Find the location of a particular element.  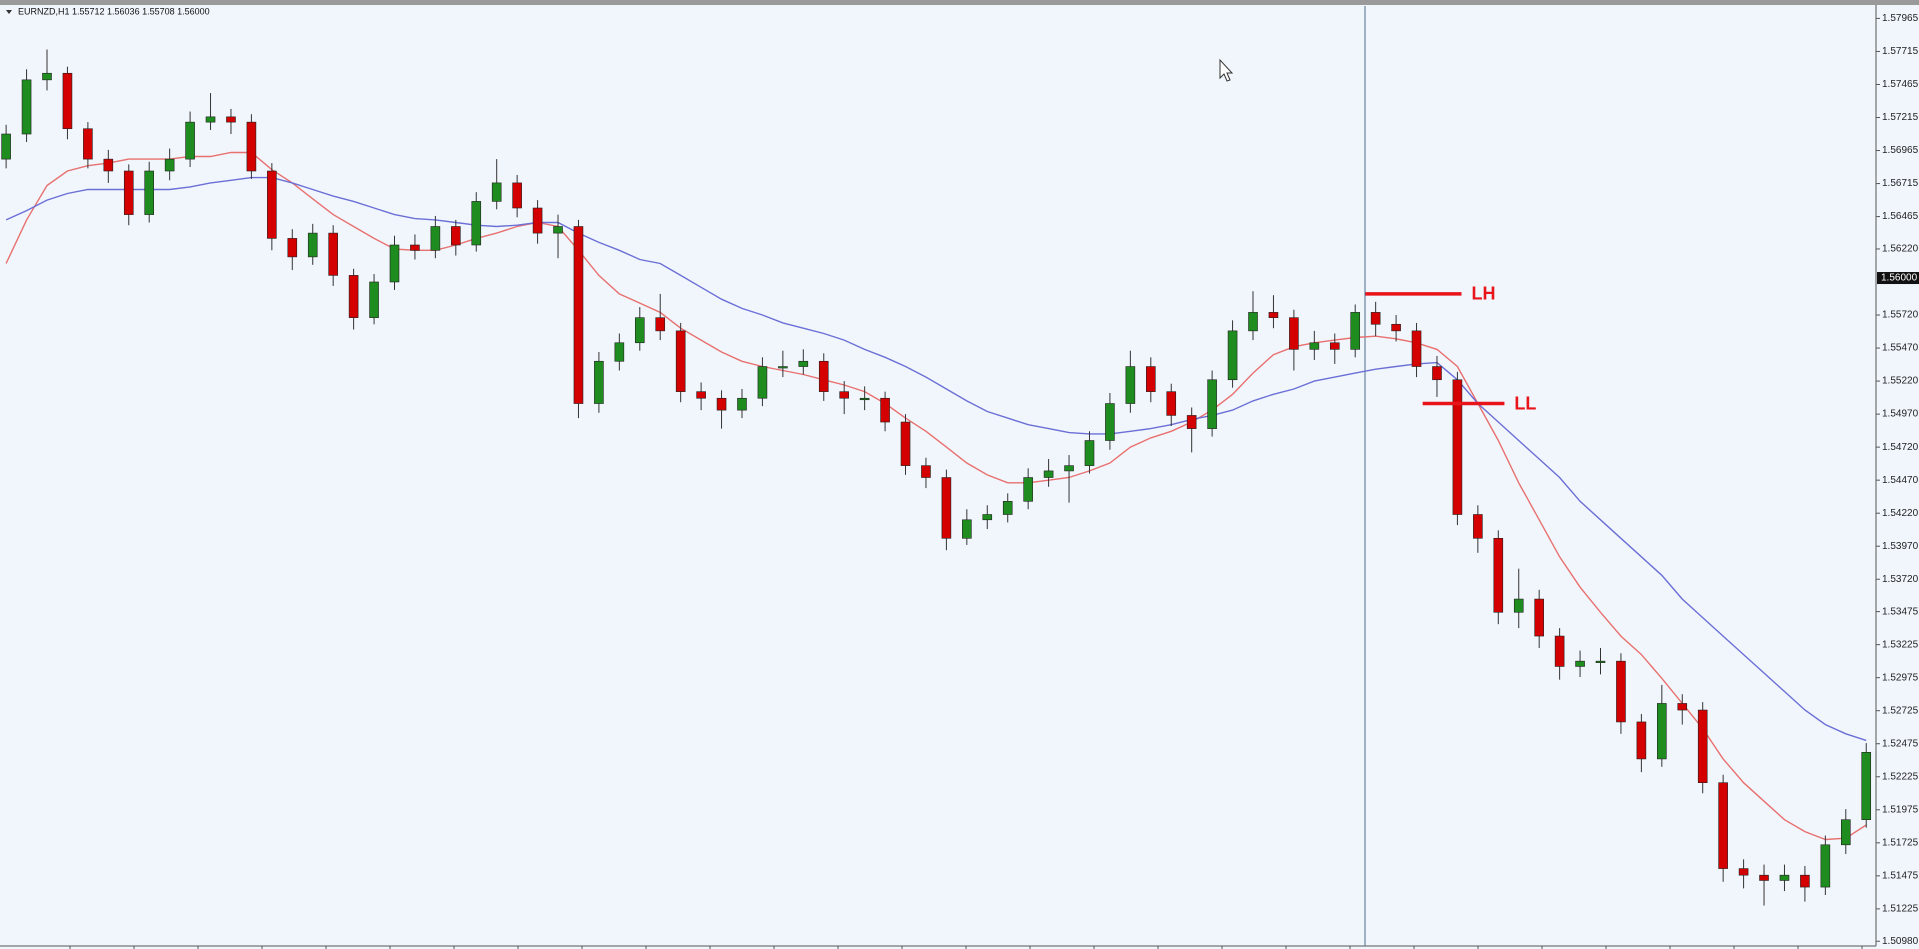

top-bar is located at coordinates (959, 2).